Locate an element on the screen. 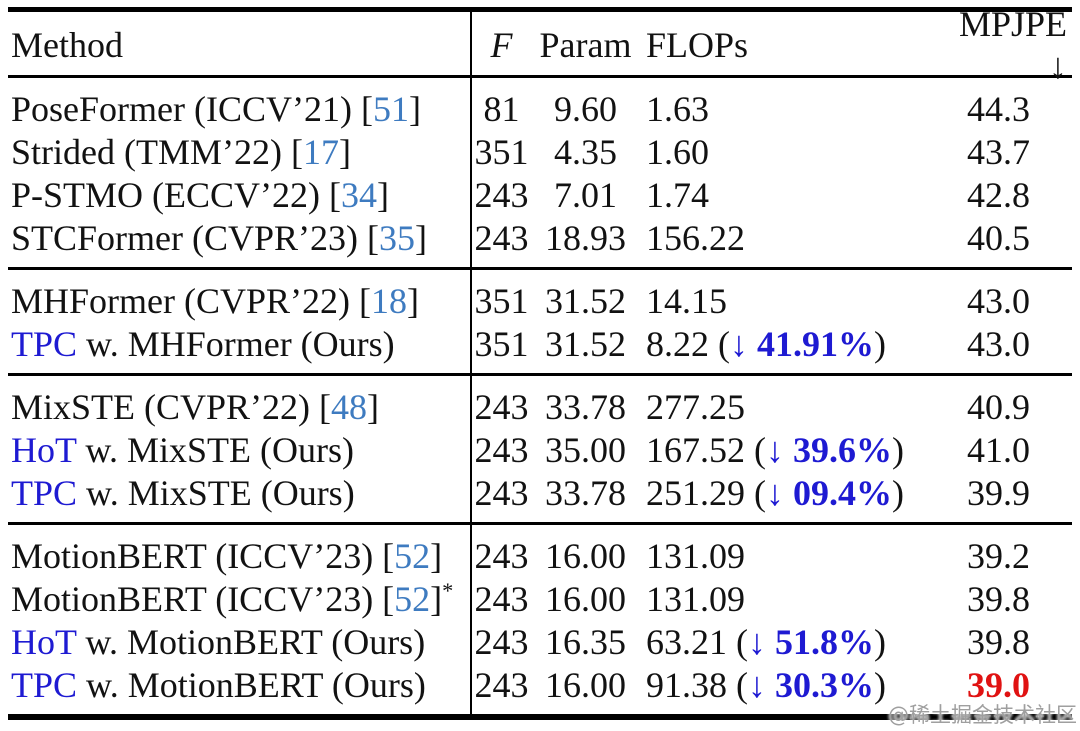 Image resolution: width=1080 pixels, height=731 pixels. method-cell: TPC w. MotionBERT (Ours) is located at coordinates (239, 685).